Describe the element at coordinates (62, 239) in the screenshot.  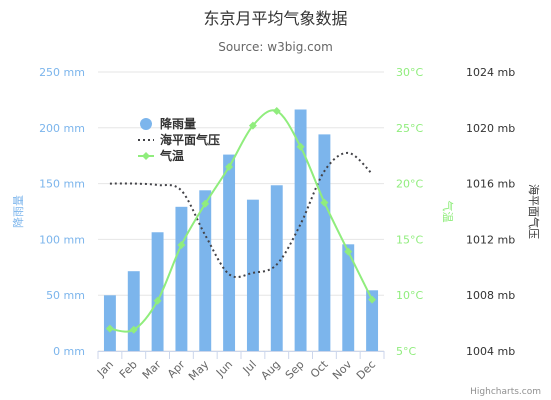
I see `rainfall-tick-label: 100 mm` at that location.